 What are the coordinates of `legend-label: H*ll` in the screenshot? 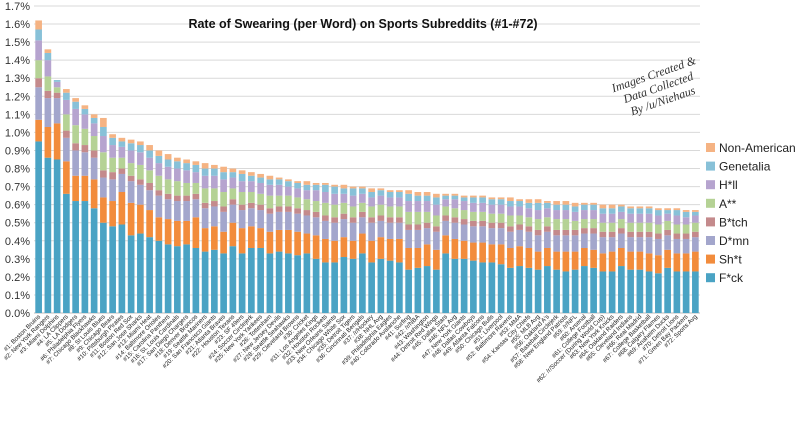 It's located at (728, 185).